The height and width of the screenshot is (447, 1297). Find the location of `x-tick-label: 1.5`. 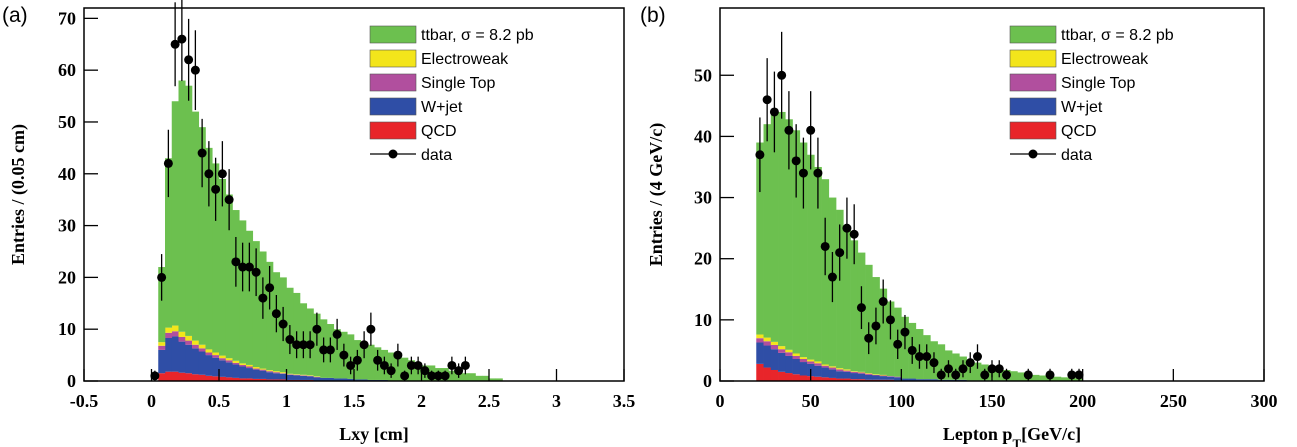

x-tick-label: 1.5 is located at coordinates (354, 401).